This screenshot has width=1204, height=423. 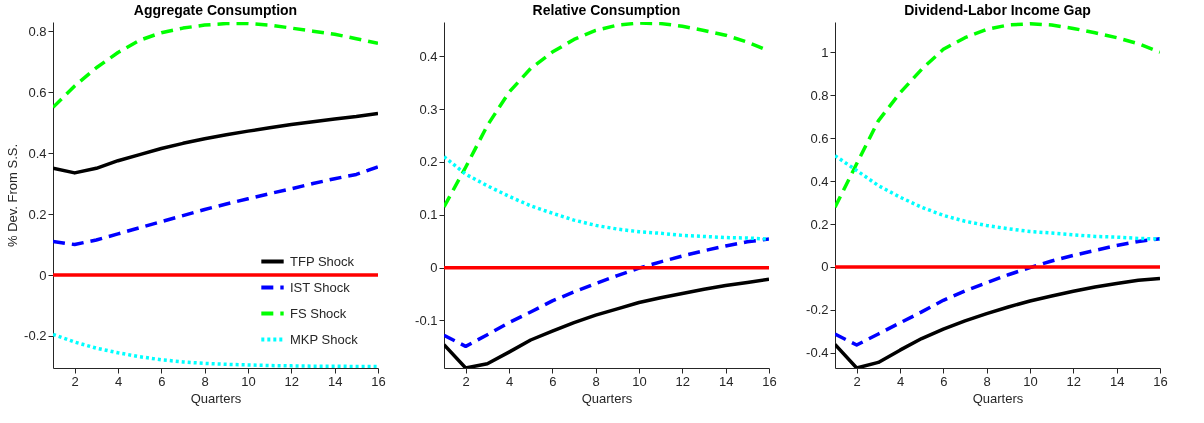 I want to click on y-axis-title: % Dev. From S.S., so click(x=13, y=195).